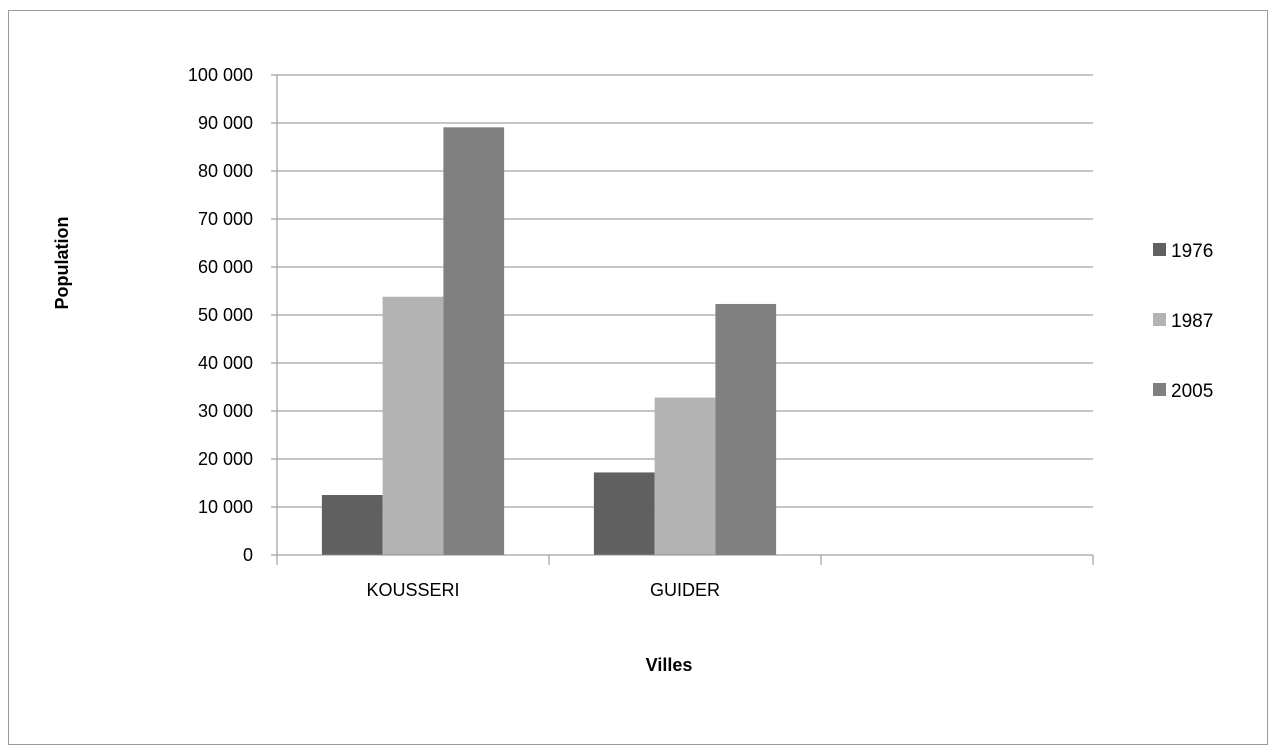  I want to click on y-tick-label: 70 000, so click(225, 219).